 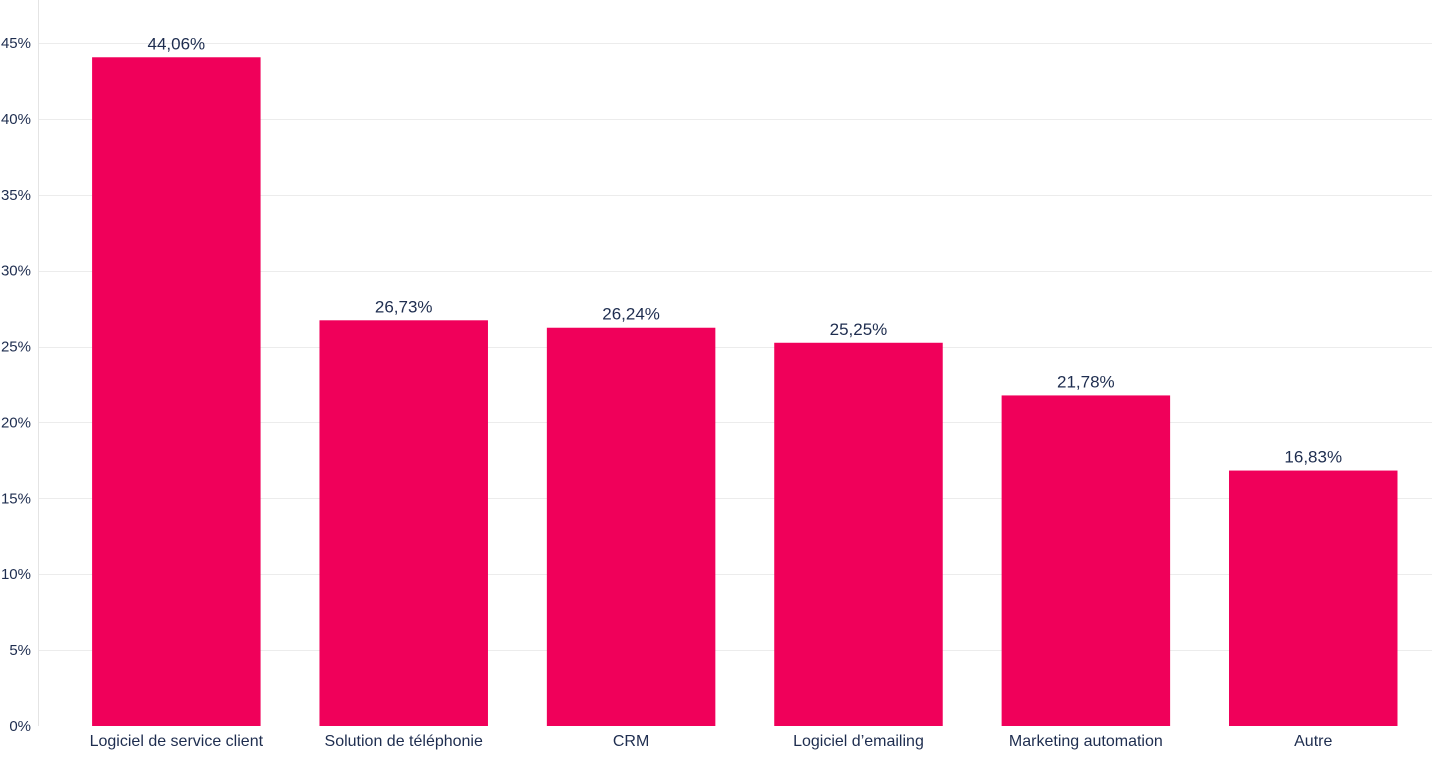 What do you see at coordinates (16, 271) in the screenshot?
I see `y-tick-label: 30%` at bounding box center [16, 271].